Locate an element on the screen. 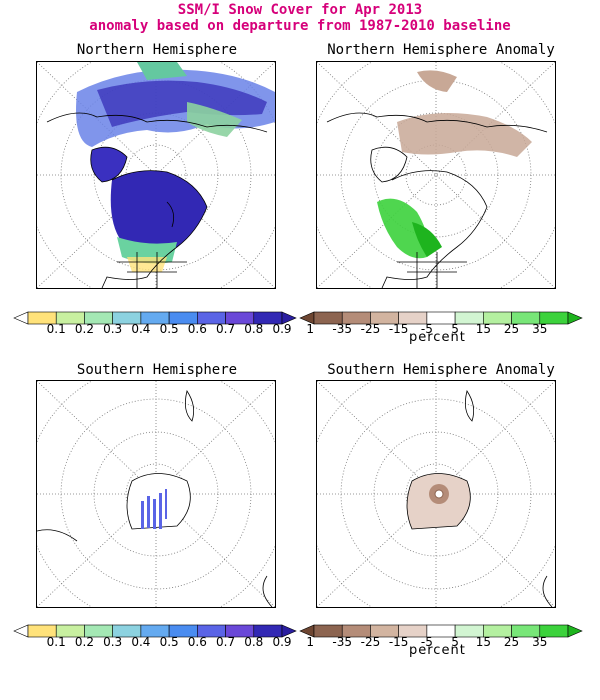 This screenshot has height=700, width=600. sh-map is located at coordinates (156, 494).